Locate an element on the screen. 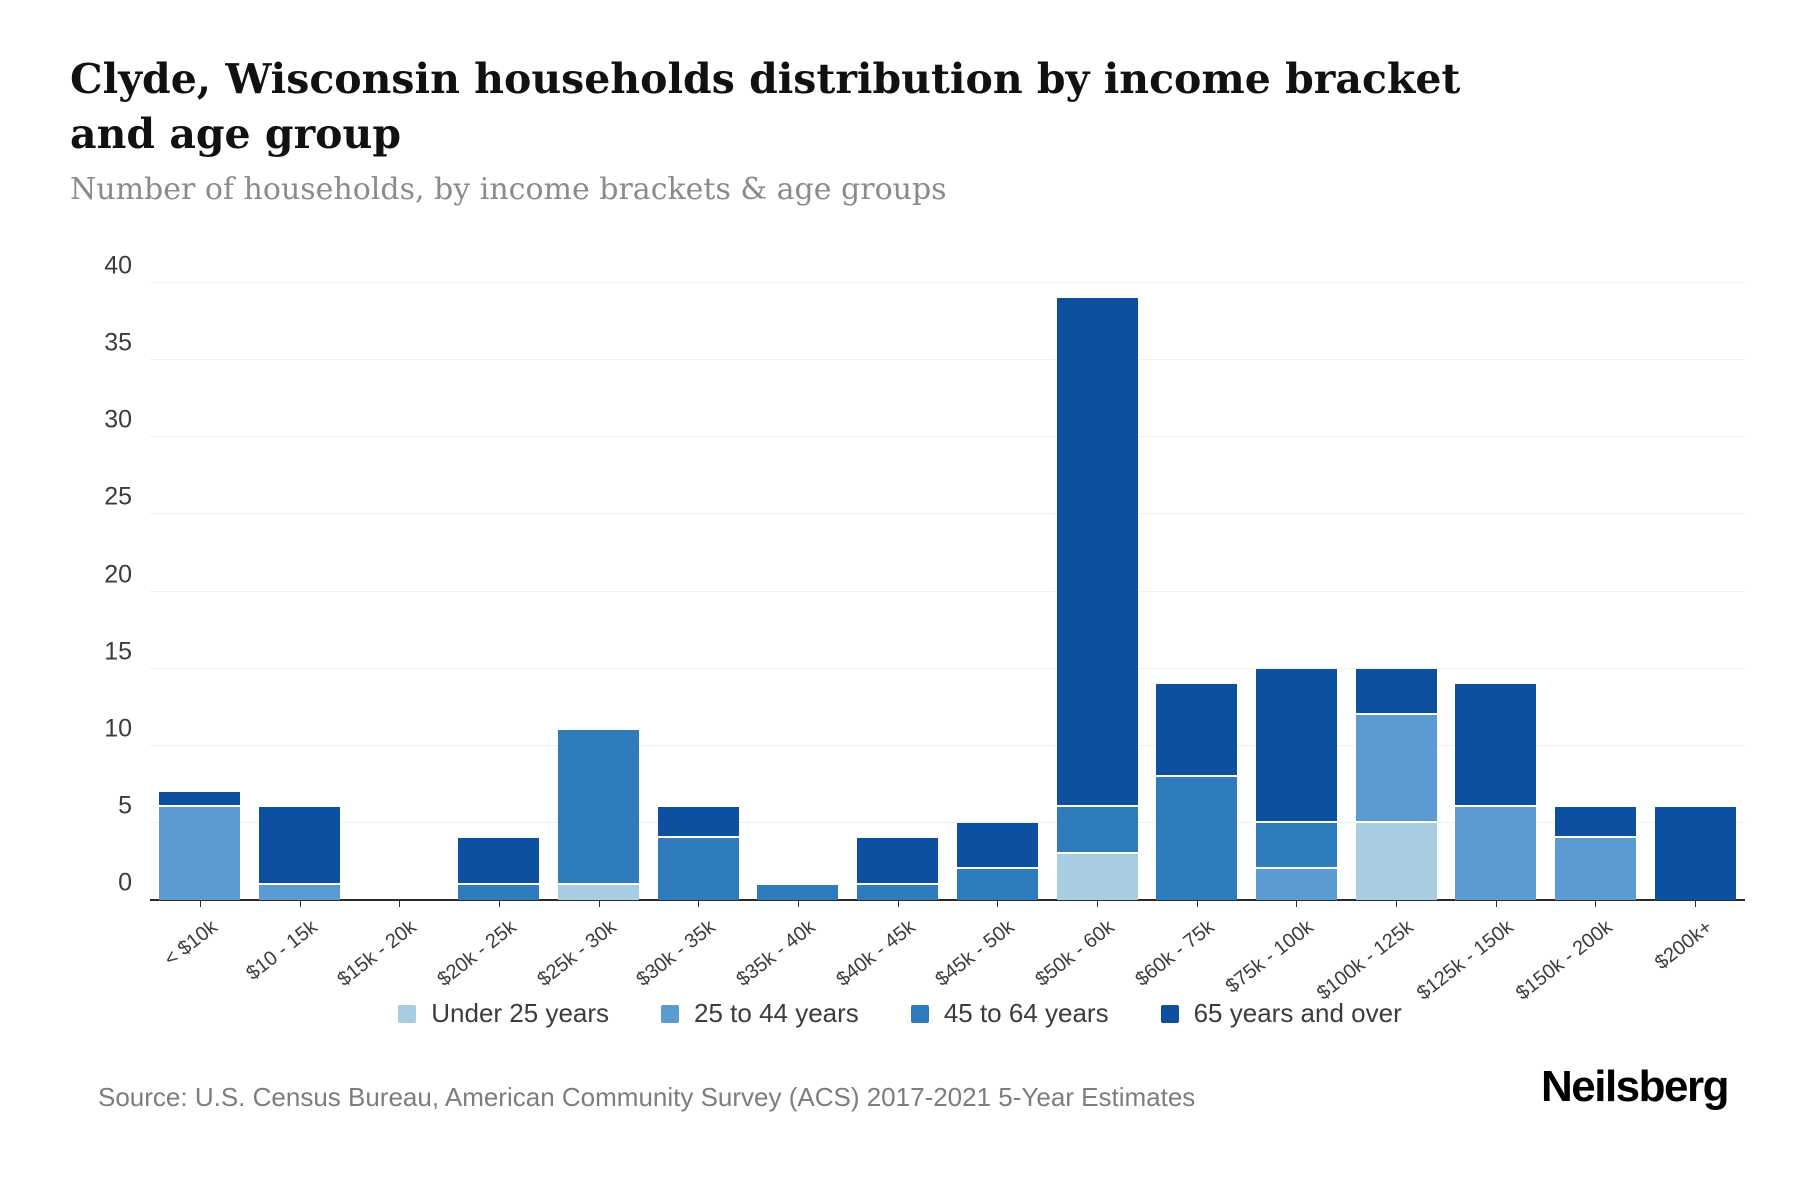 The height and width of the screenshot is (1200, 1800). bar-segment-$75k - 100k-65 years and over is located at coordinates (1296, 745).